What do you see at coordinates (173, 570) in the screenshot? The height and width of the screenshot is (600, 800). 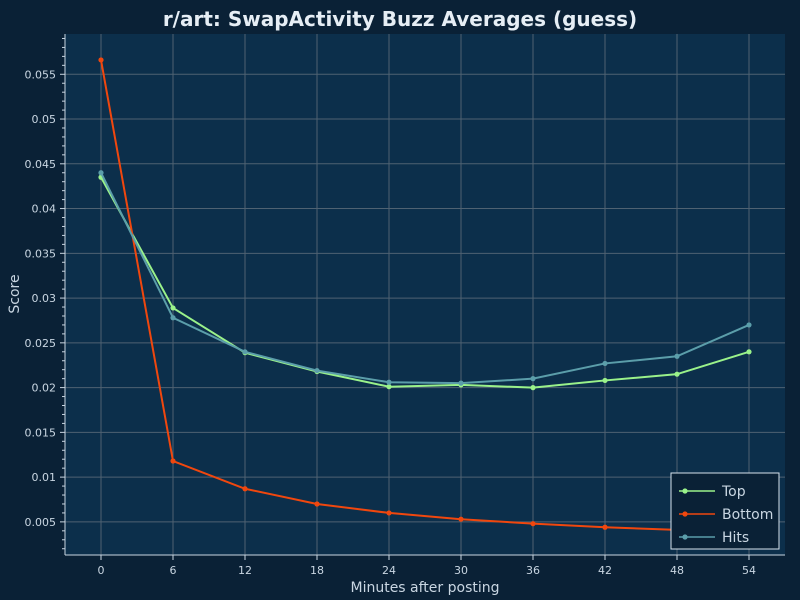 I see `x-tick-label: 6` at bounding box center [173, 570].